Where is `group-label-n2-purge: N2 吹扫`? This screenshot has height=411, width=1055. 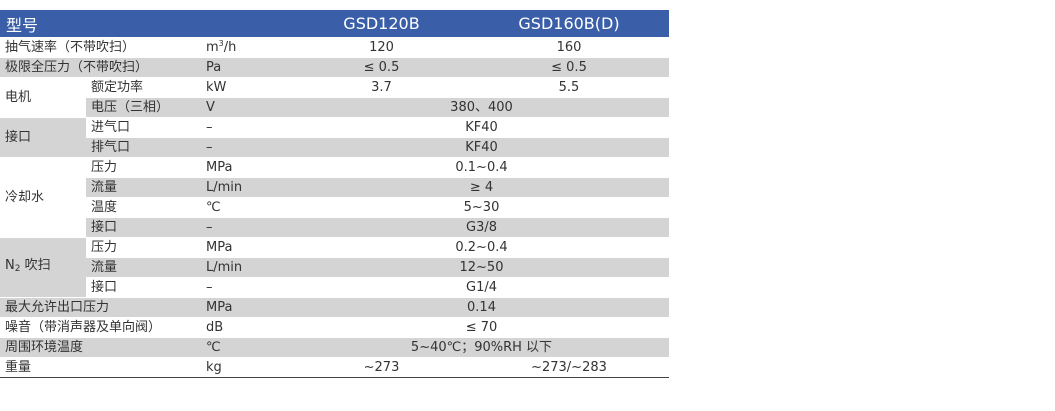
group-label-n2-purge: N2 吹扫 is located at coordinates (43, 267).